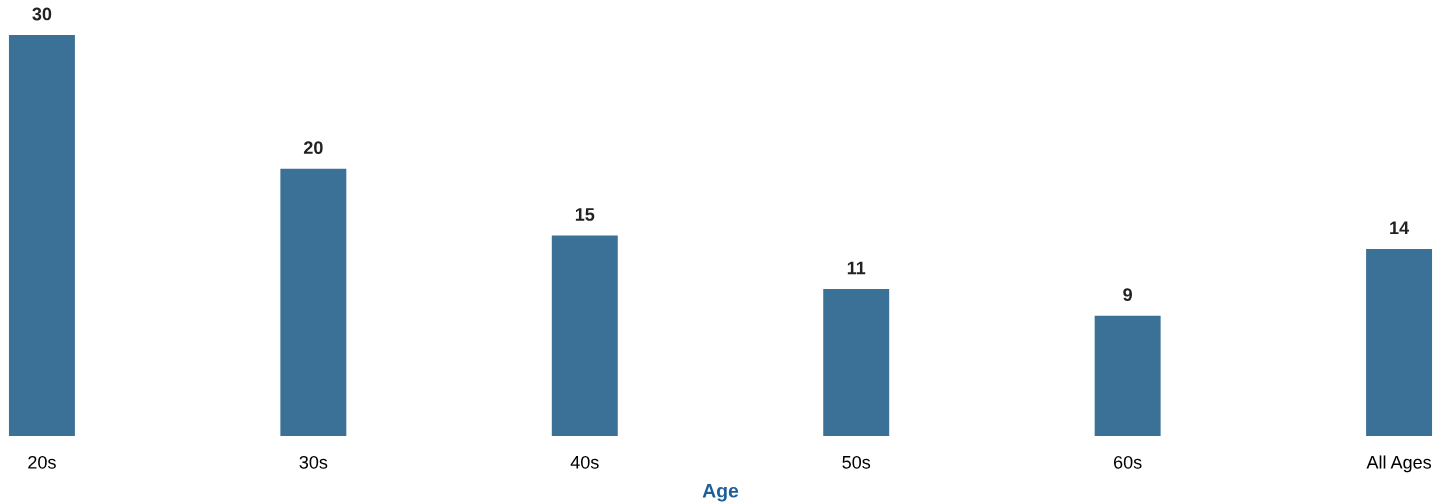 Image resolution: width=1446 pixels, height=504 pixels. What do you see at coordinates (1127, 295) in the screenshot?
I see `data-label: 9` at bounding box center [1127, 295].